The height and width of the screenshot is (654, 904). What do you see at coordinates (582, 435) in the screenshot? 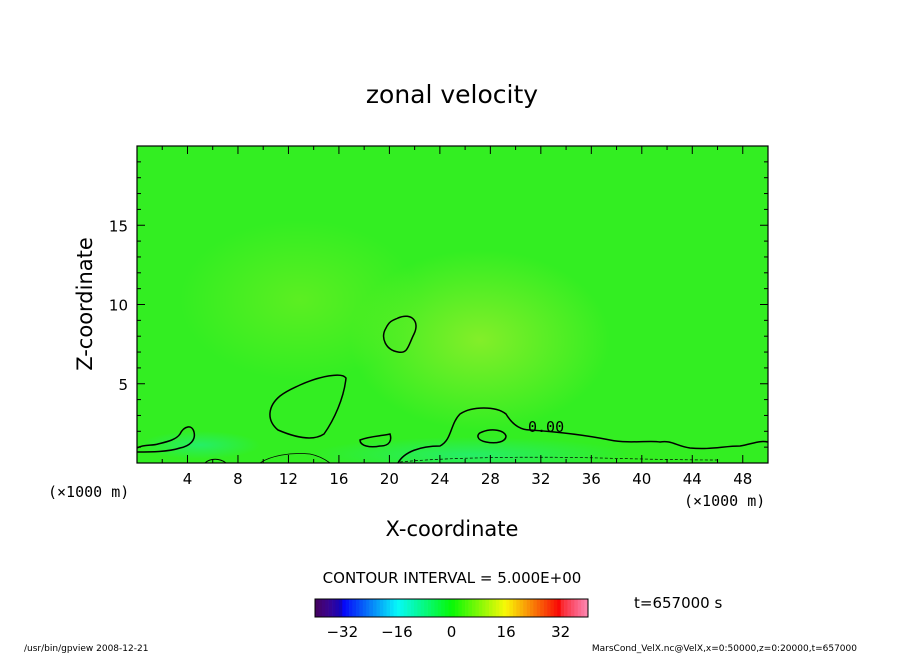
I see `contour-zero-line` at bounding box center [582, 435].